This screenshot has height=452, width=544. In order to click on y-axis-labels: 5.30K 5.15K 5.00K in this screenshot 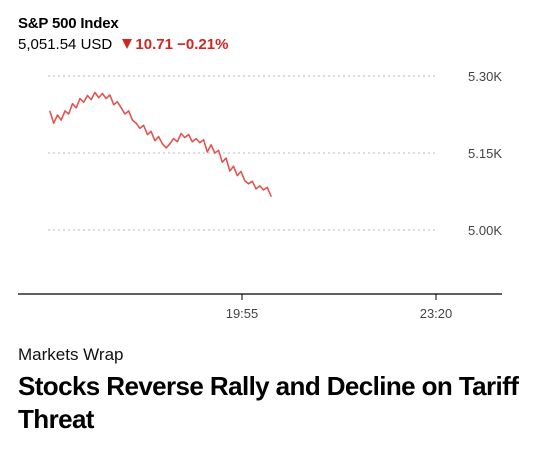, I will do `click(485, 153)`.